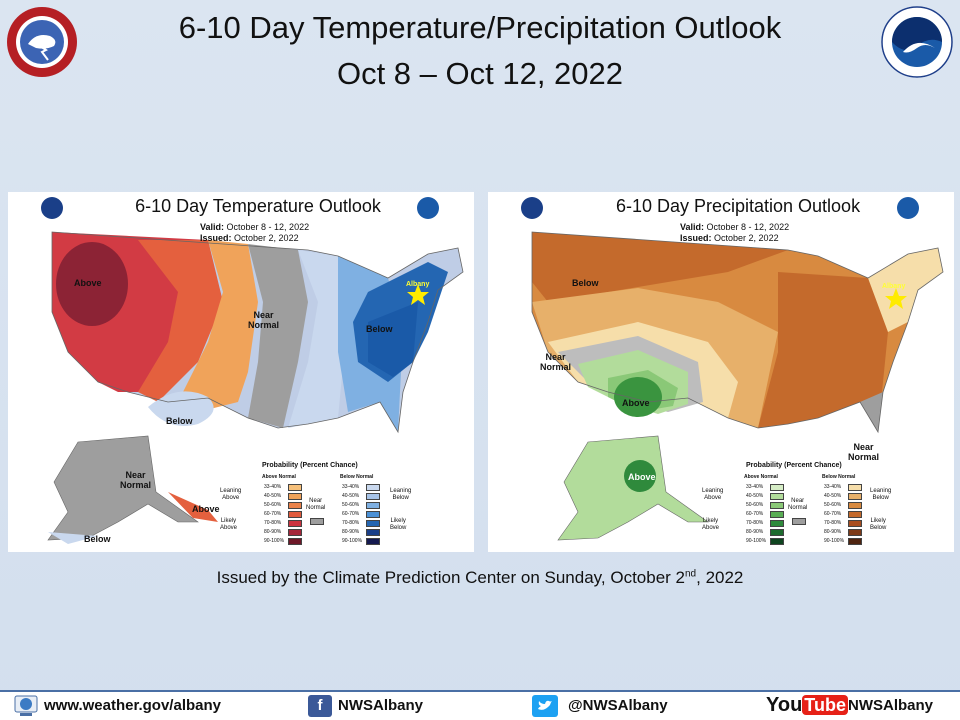 The image size is (960, 720). I want to click on facebook-link: NWSAlbany, so click(381, 705).